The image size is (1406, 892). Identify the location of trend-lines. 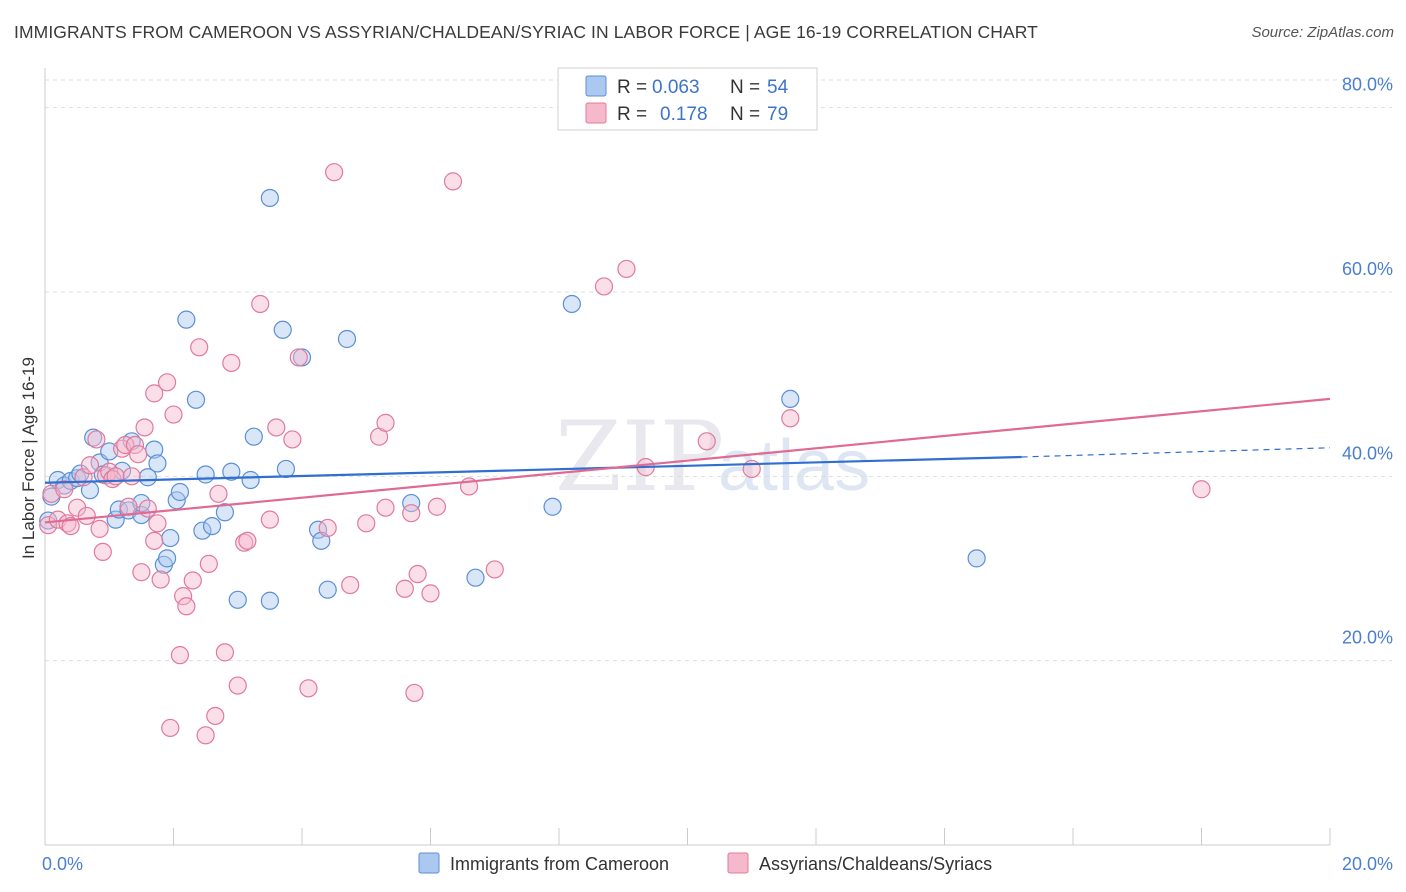
(687, 460).